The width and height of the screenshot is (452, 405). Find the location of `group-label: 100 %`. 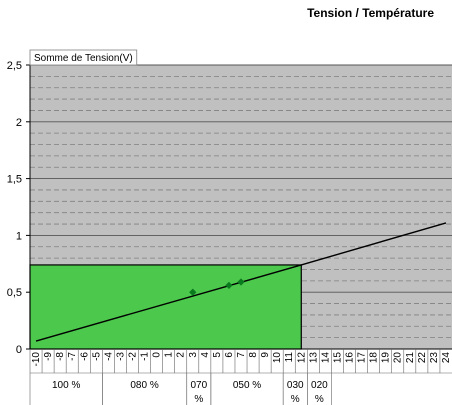

group-label: 100 % is located at coordinates (66, 385).